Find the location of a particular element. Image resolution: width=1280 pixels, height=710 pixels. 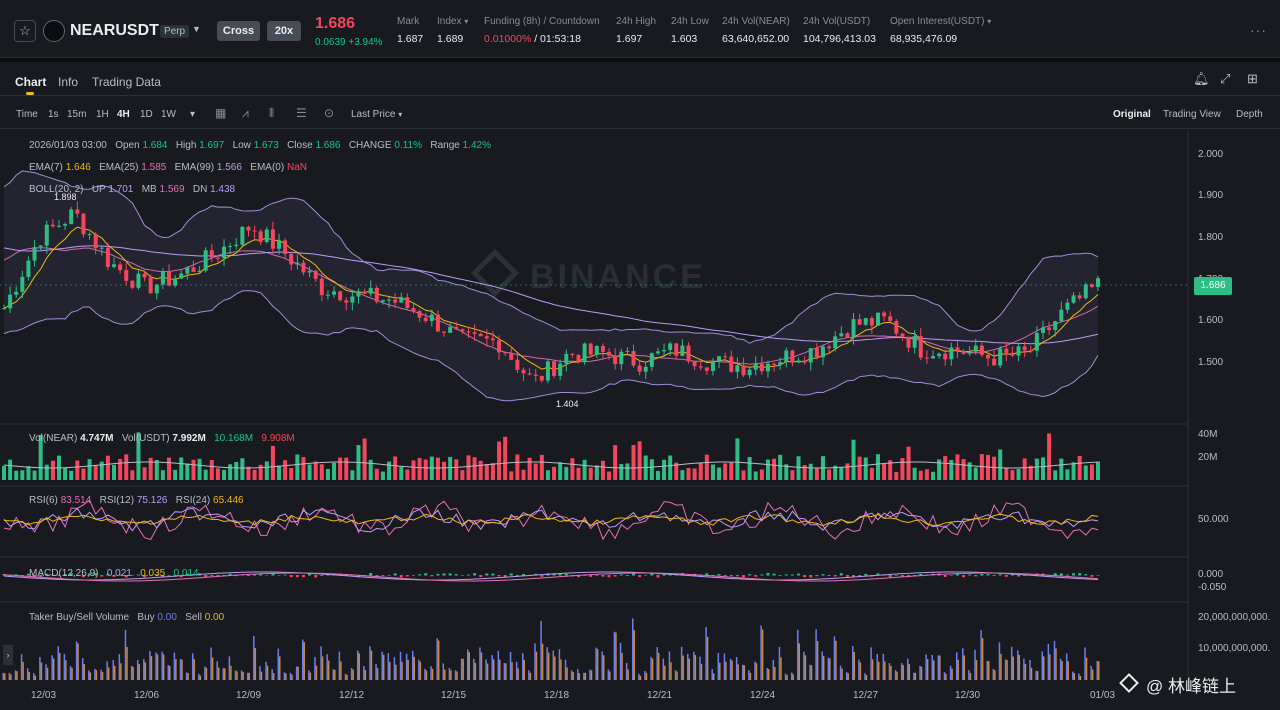

price-type-select: Last Price ▾ is located at coordinates (377, 114).